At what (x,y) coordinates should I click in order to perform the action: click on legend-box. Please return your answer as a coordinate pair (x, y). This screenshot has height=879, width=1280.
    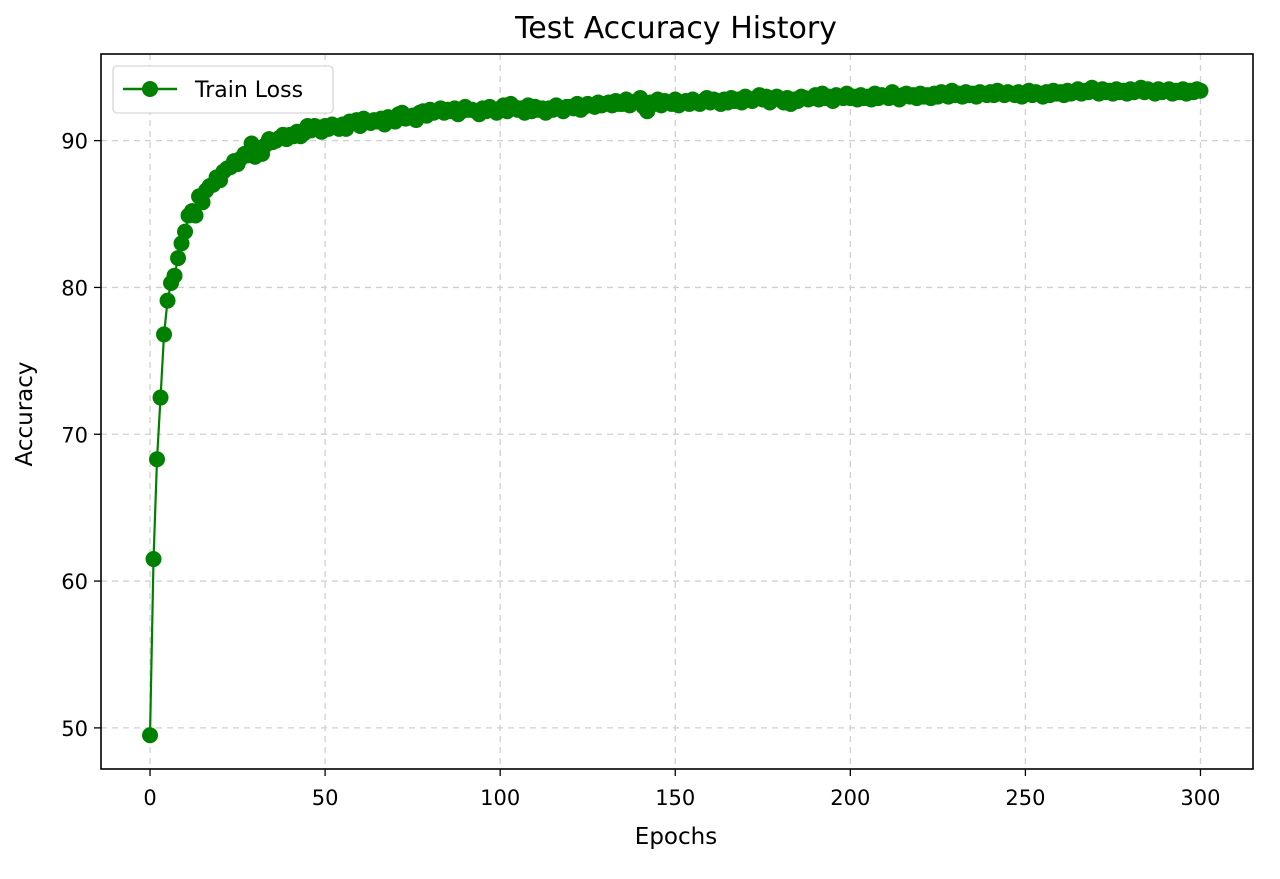
    Looking at the image, I should click on (223, 89).